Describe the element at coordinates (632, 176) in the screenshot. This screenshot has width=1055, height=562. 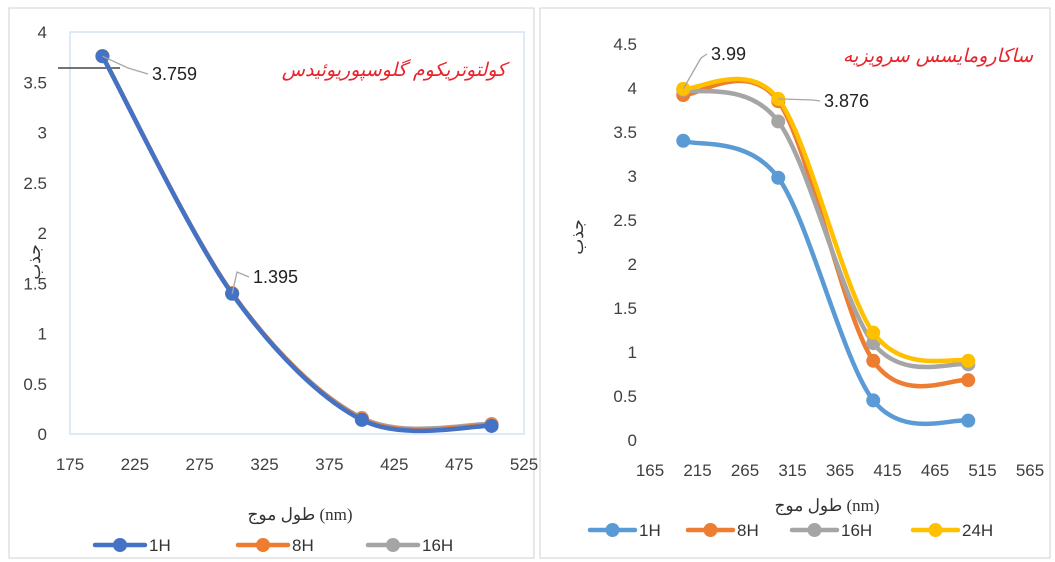
I see `chart-right-y-tick-label: 3` at that location.